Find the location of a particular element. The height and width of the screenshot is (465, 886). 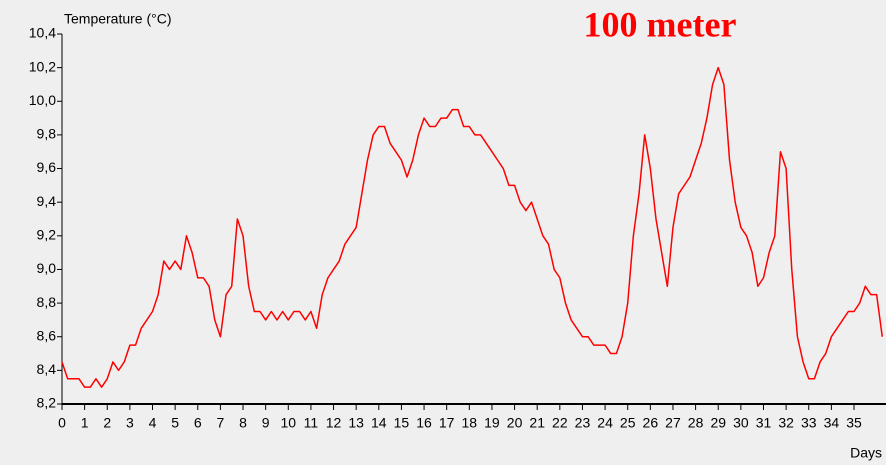

x-tick-label: 14 is located at coordinates (379, 423).